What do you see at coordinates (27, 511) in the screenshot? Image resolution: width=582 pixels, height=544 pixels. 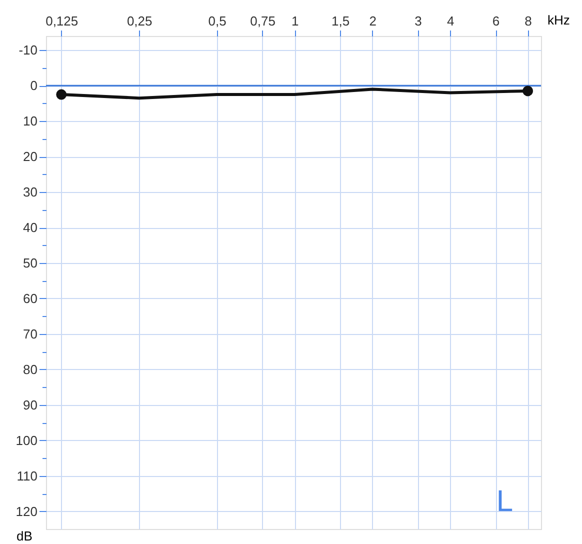 I see `y-tick-label: 120` at bounding box center [27, 511].